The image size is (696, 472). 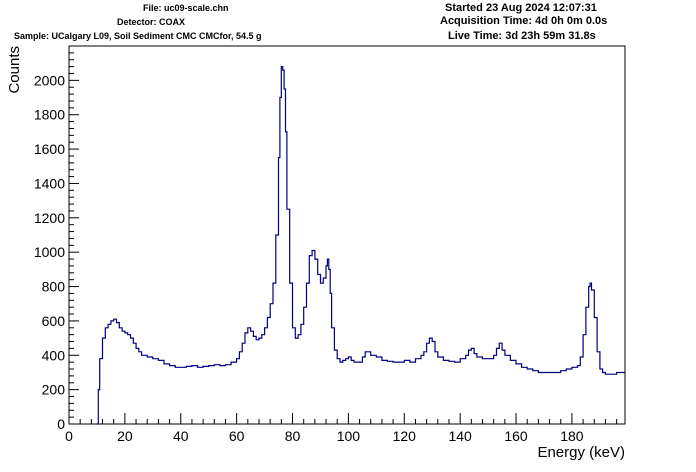 I want to click on x-axis-title: Energy (keV), so click(x=581, y=452).